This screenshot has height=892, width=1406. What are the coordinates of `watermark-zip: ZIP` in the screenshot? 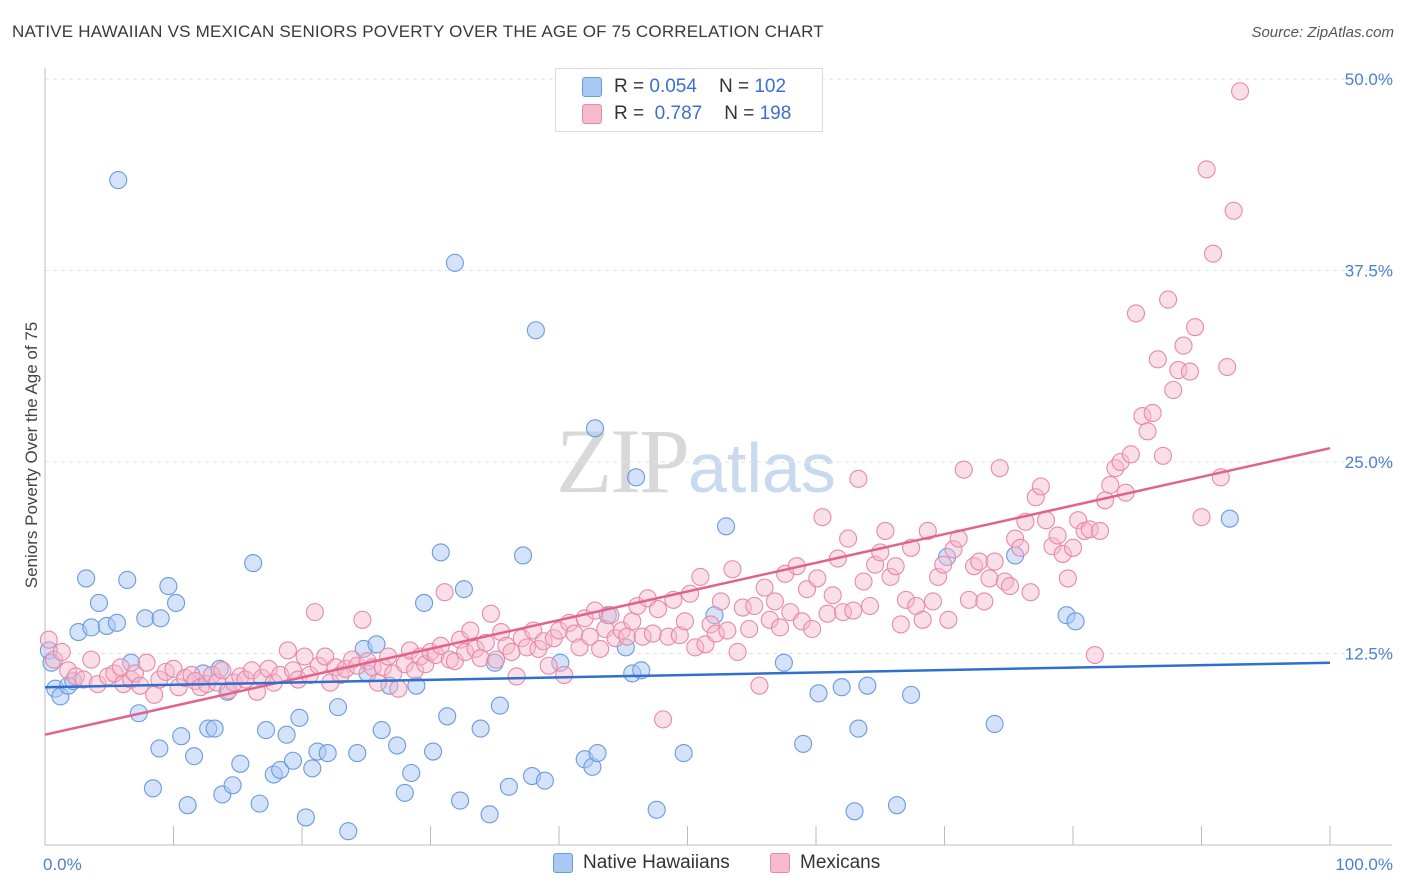 It's located at (623, 461).